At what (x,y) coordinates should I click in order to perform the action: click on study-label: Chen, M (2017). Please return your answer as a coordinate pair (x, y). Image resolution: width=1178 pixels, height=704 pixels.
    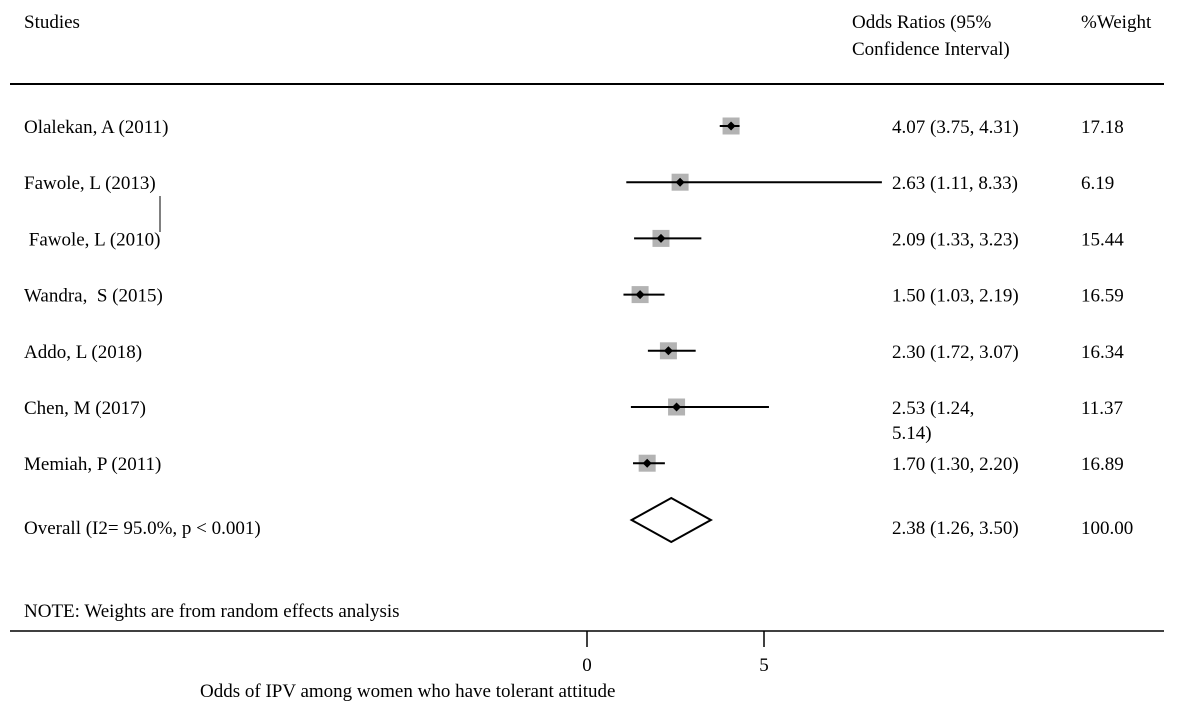
    Looking at the image, I should click on (85, 408).